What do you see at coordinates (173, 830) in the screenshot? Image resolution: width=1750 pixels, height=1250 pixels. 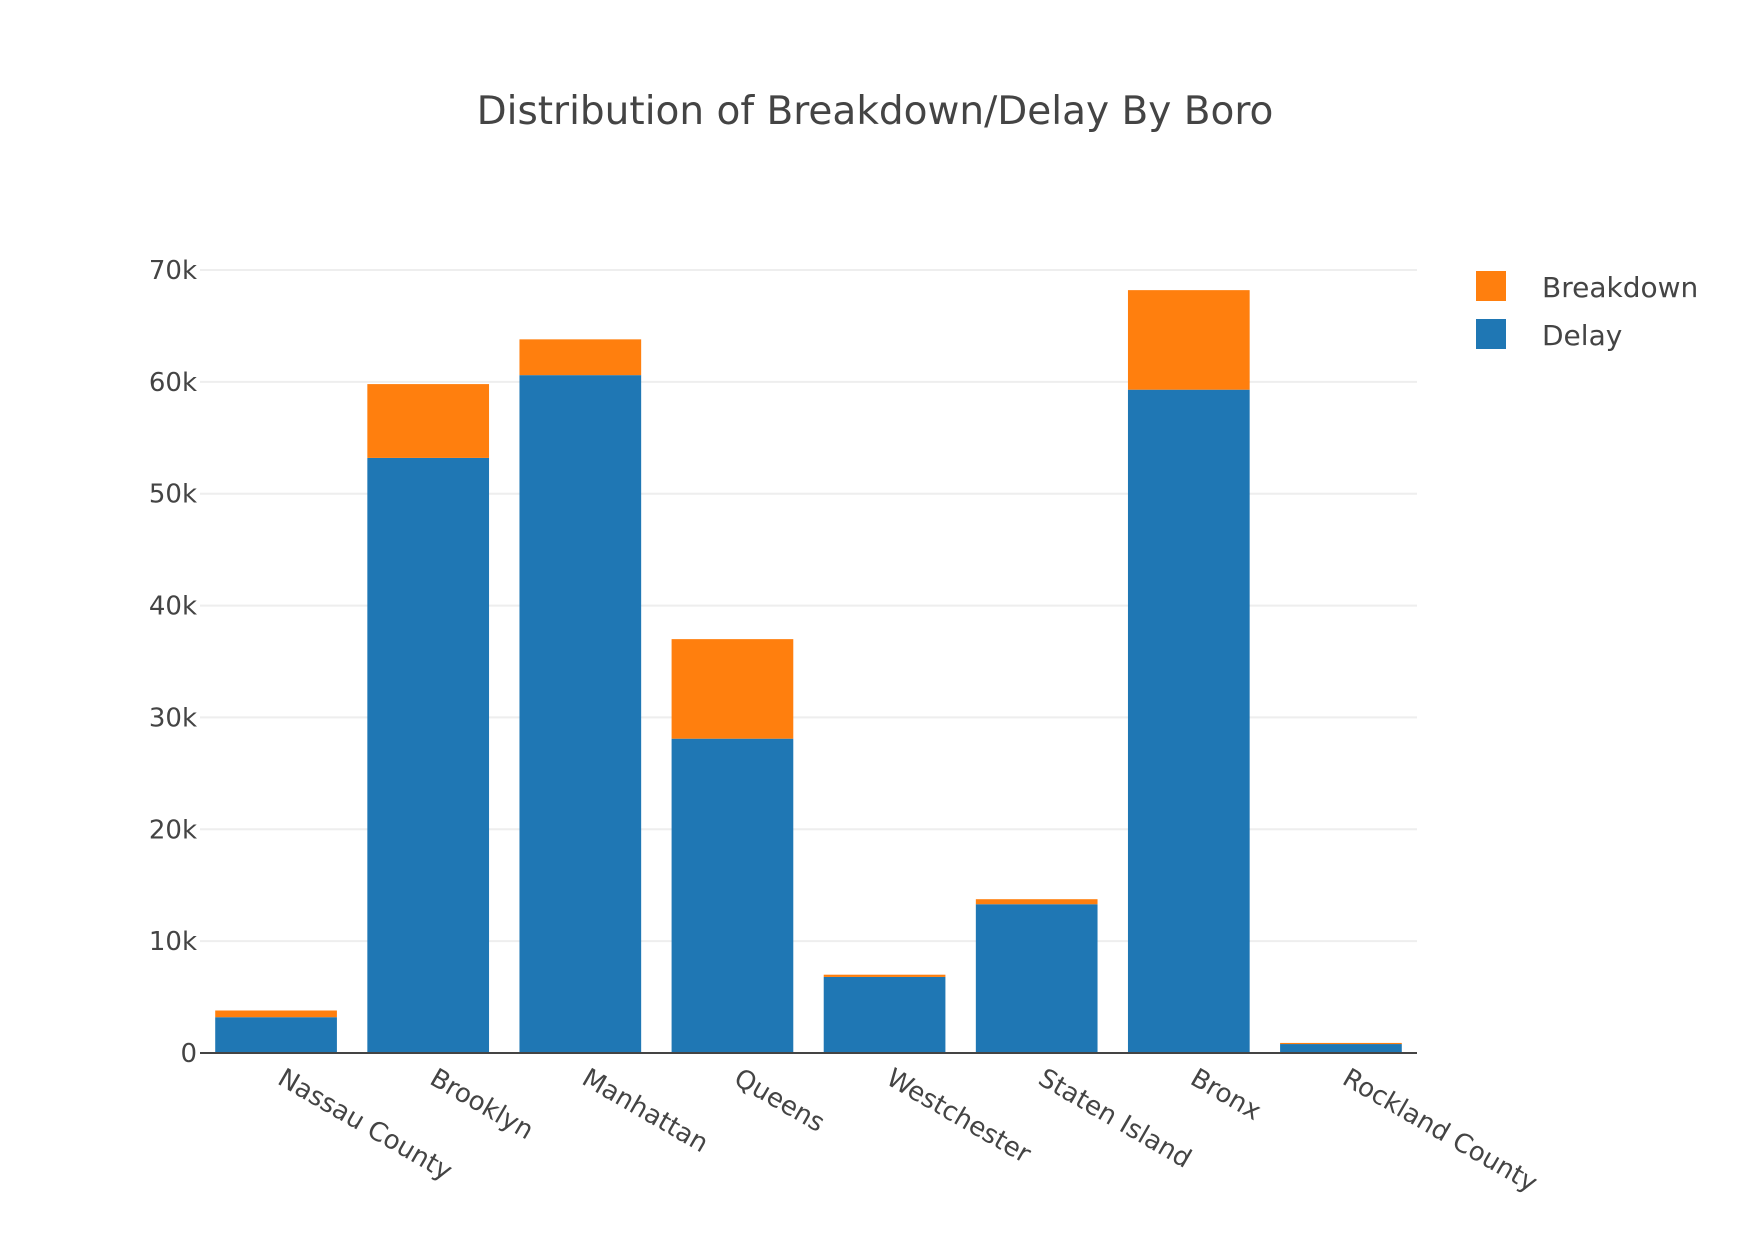 I see `y-tick-label: 20k` at bounding box center [173, 830].